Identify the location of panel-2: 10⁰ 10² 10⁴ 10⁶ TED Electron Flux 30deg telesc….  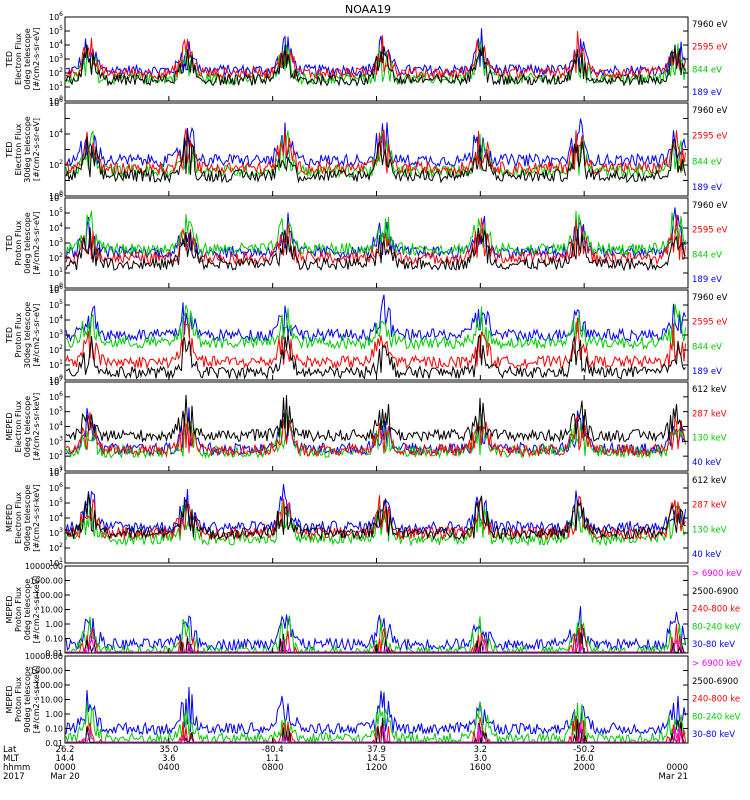
(366, 149).